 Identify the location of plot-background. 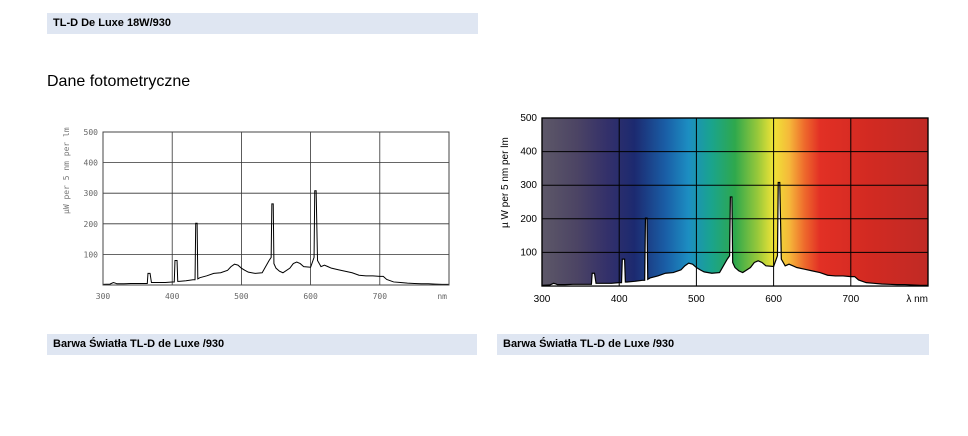
(276, 208).